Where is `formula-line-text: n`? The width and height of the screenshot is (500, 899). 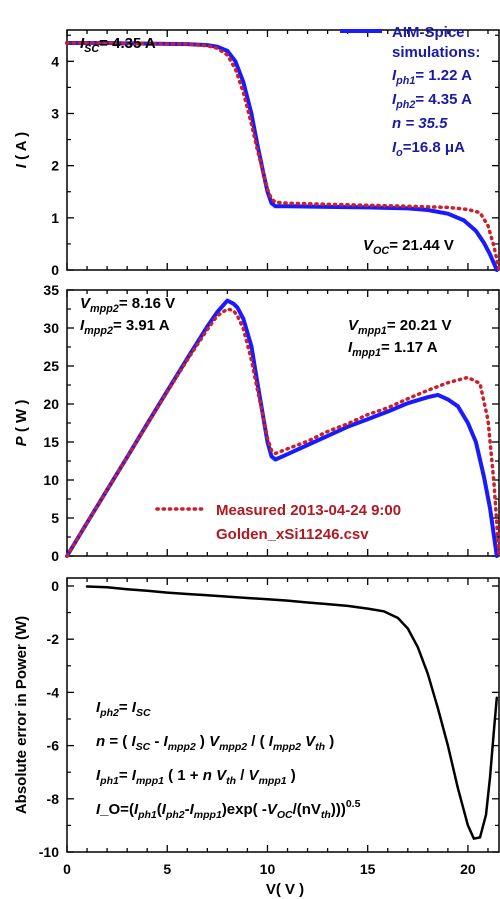 formula-line-text: n is located at coordinates (207, 775).